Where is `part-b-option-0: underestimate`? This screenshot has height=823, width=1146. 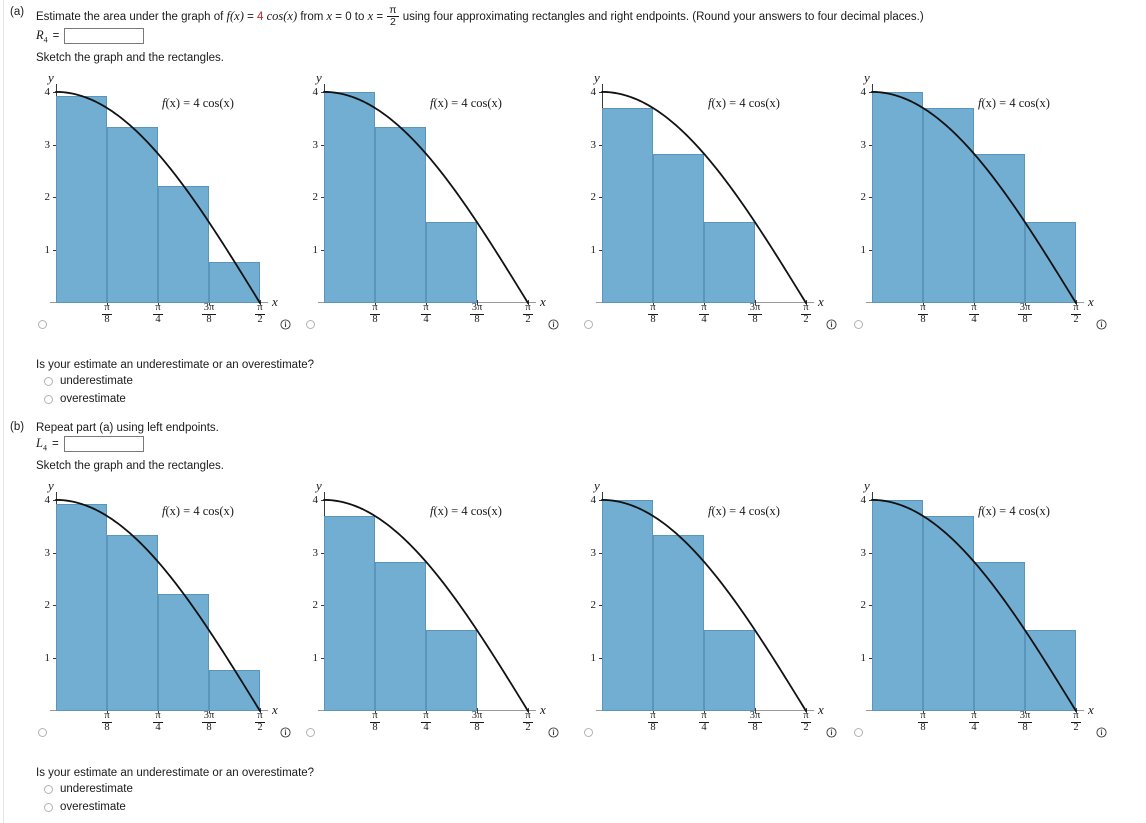
part-b-option-0: underestimate is located at coordinates (88, 789).